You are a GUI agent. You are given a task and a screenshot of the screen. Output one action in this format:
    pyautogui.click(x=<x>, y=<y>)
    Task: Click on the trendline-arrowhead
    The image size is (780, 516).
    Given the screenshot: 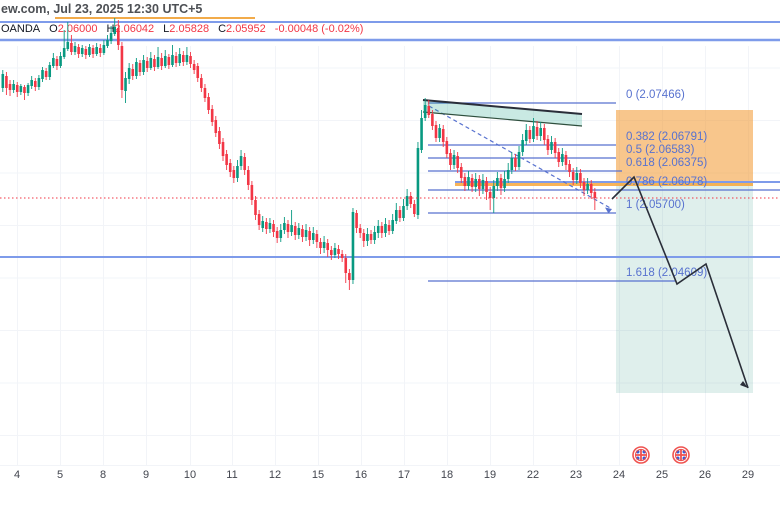 What is the action you would take?
    pyautogui.click(x=608, y=210)
    